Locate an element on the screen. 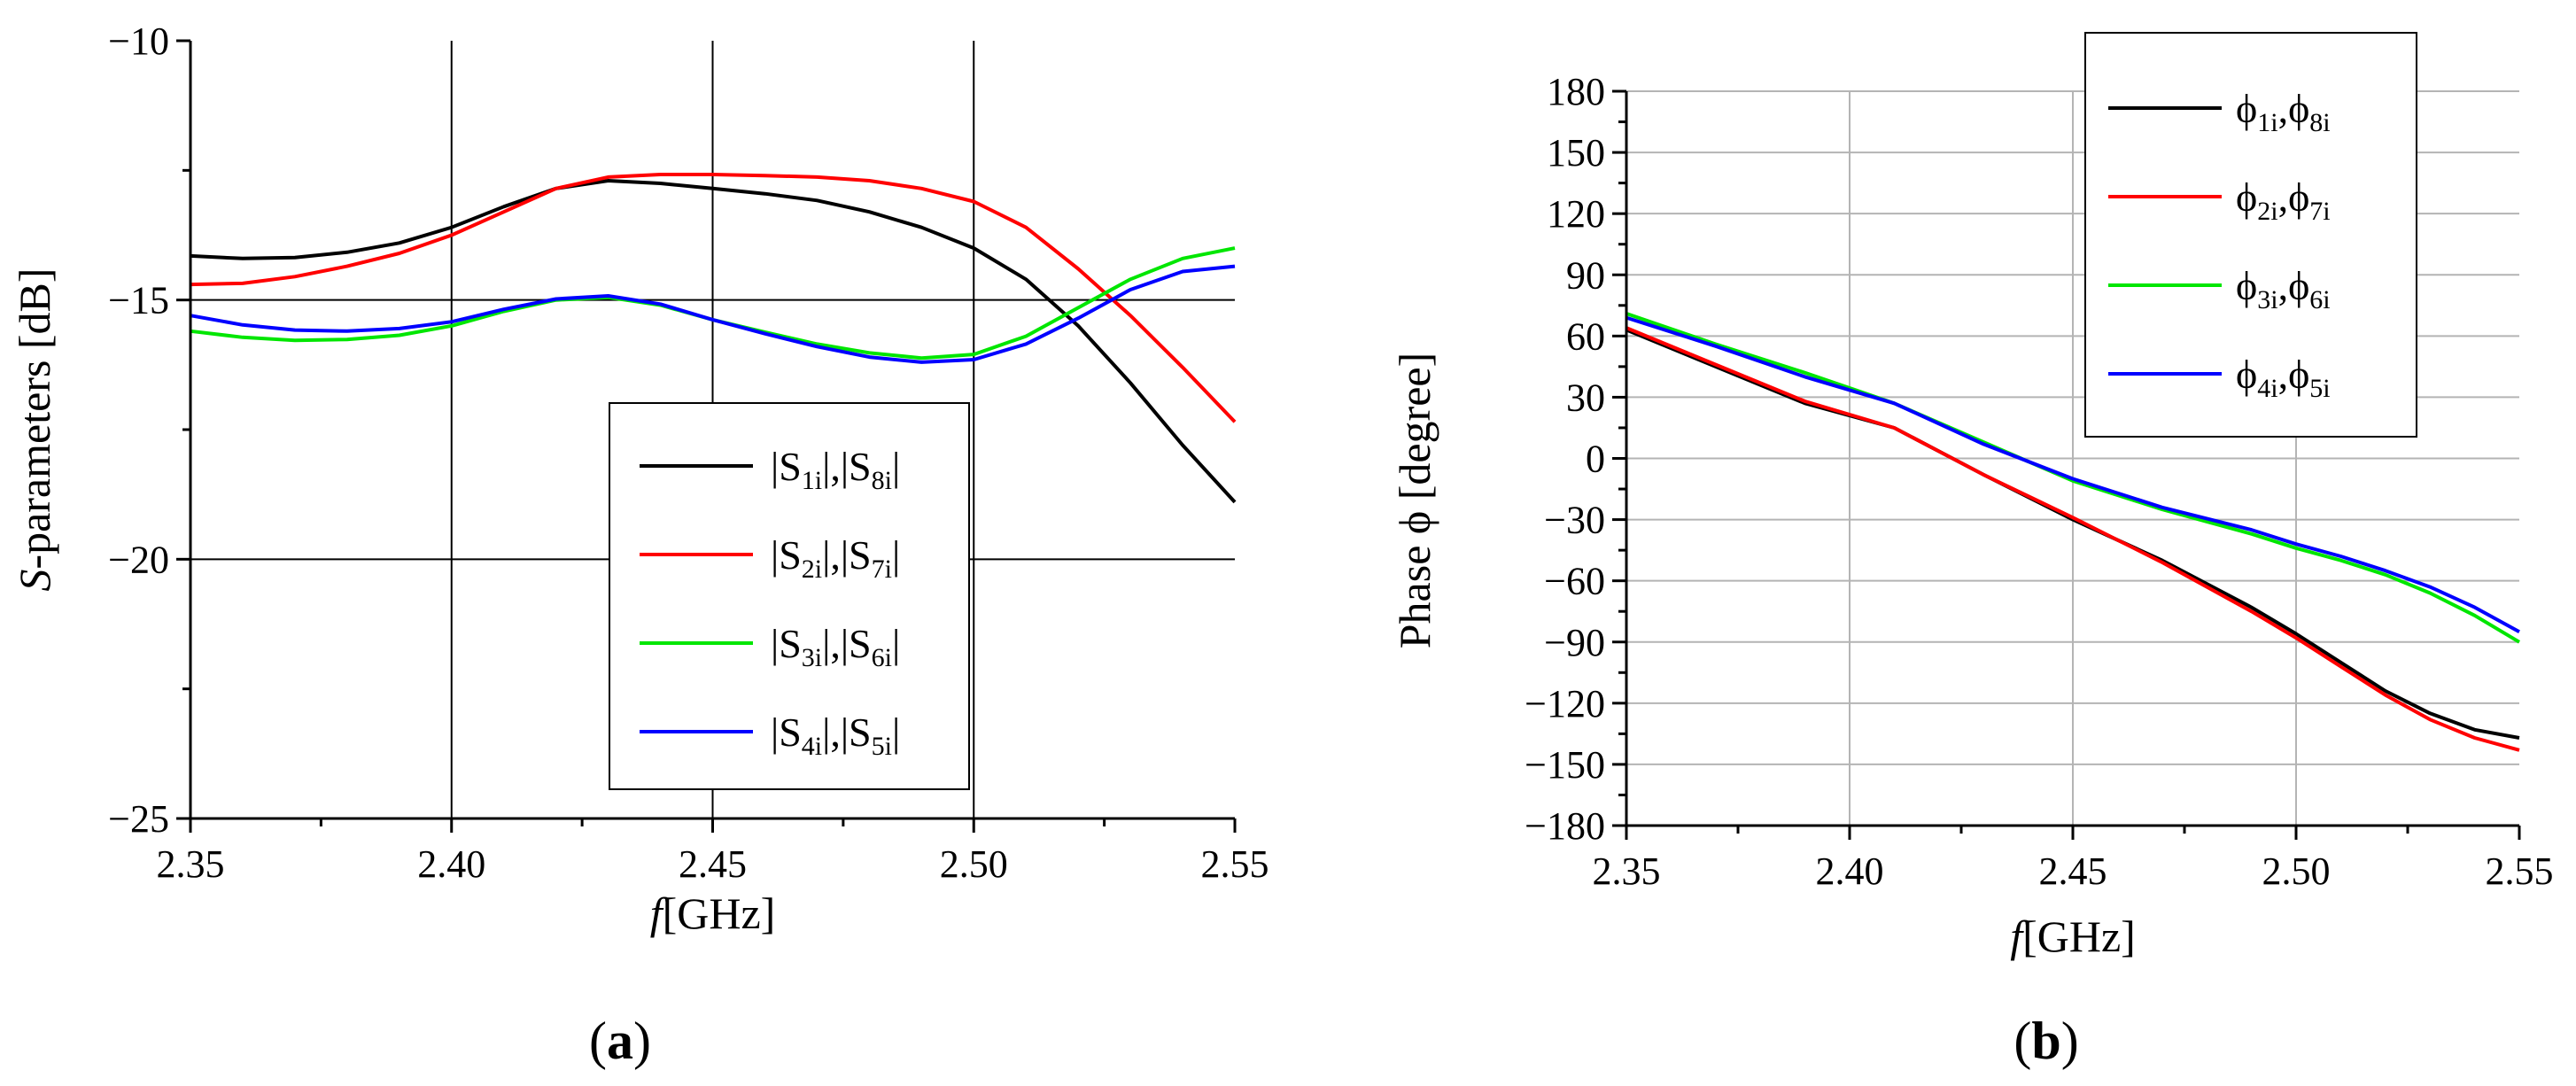 The image size is (2576, 1086). legend-entry-4: |S4i|,|S5i| is located at coordinates (835, 735).